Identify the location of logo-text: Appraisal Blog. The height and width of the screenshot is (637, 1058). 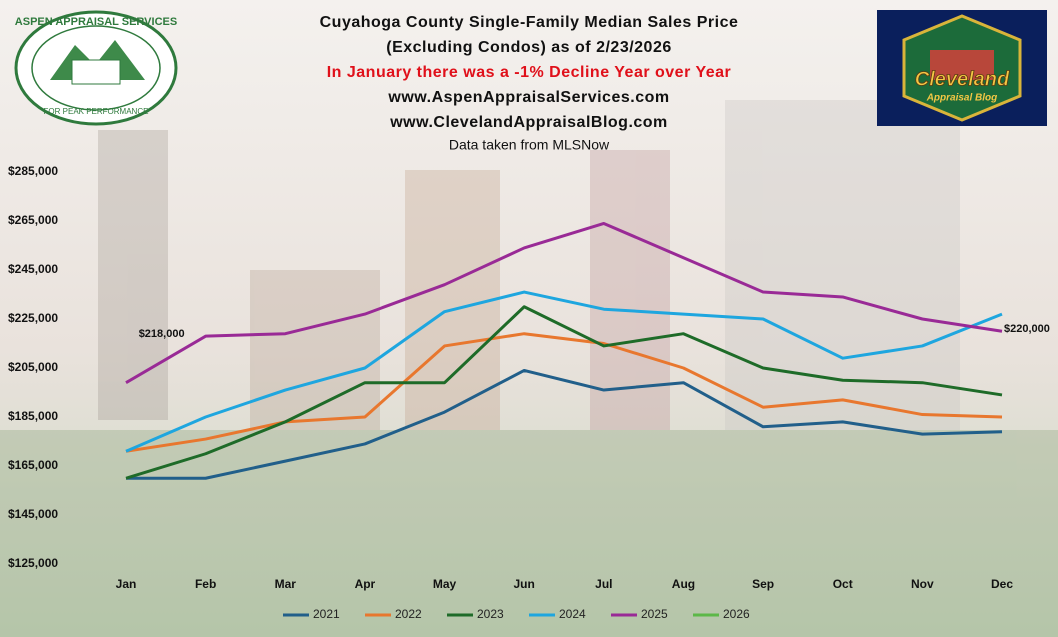
(962, 98).